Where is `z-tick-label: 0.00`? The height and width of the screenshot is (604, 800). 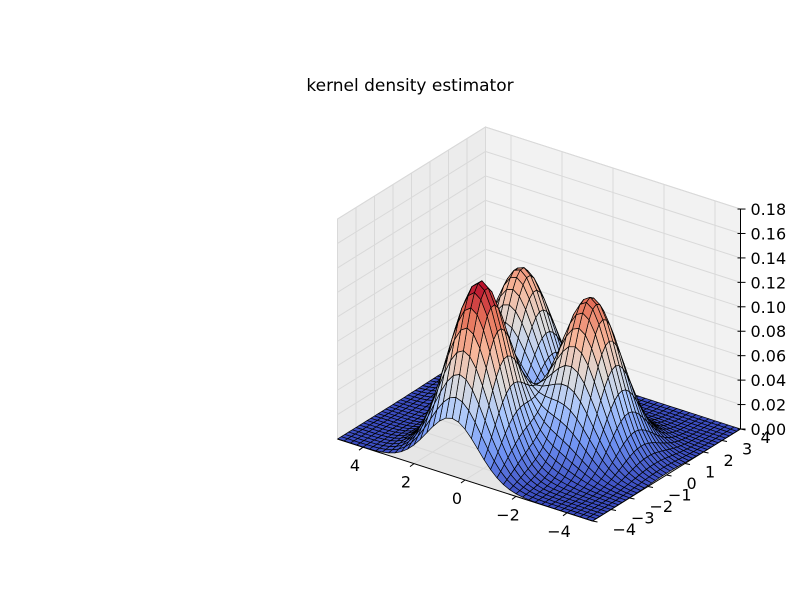 z-tick-label: 0.00 is located at coordinates (769, 429).